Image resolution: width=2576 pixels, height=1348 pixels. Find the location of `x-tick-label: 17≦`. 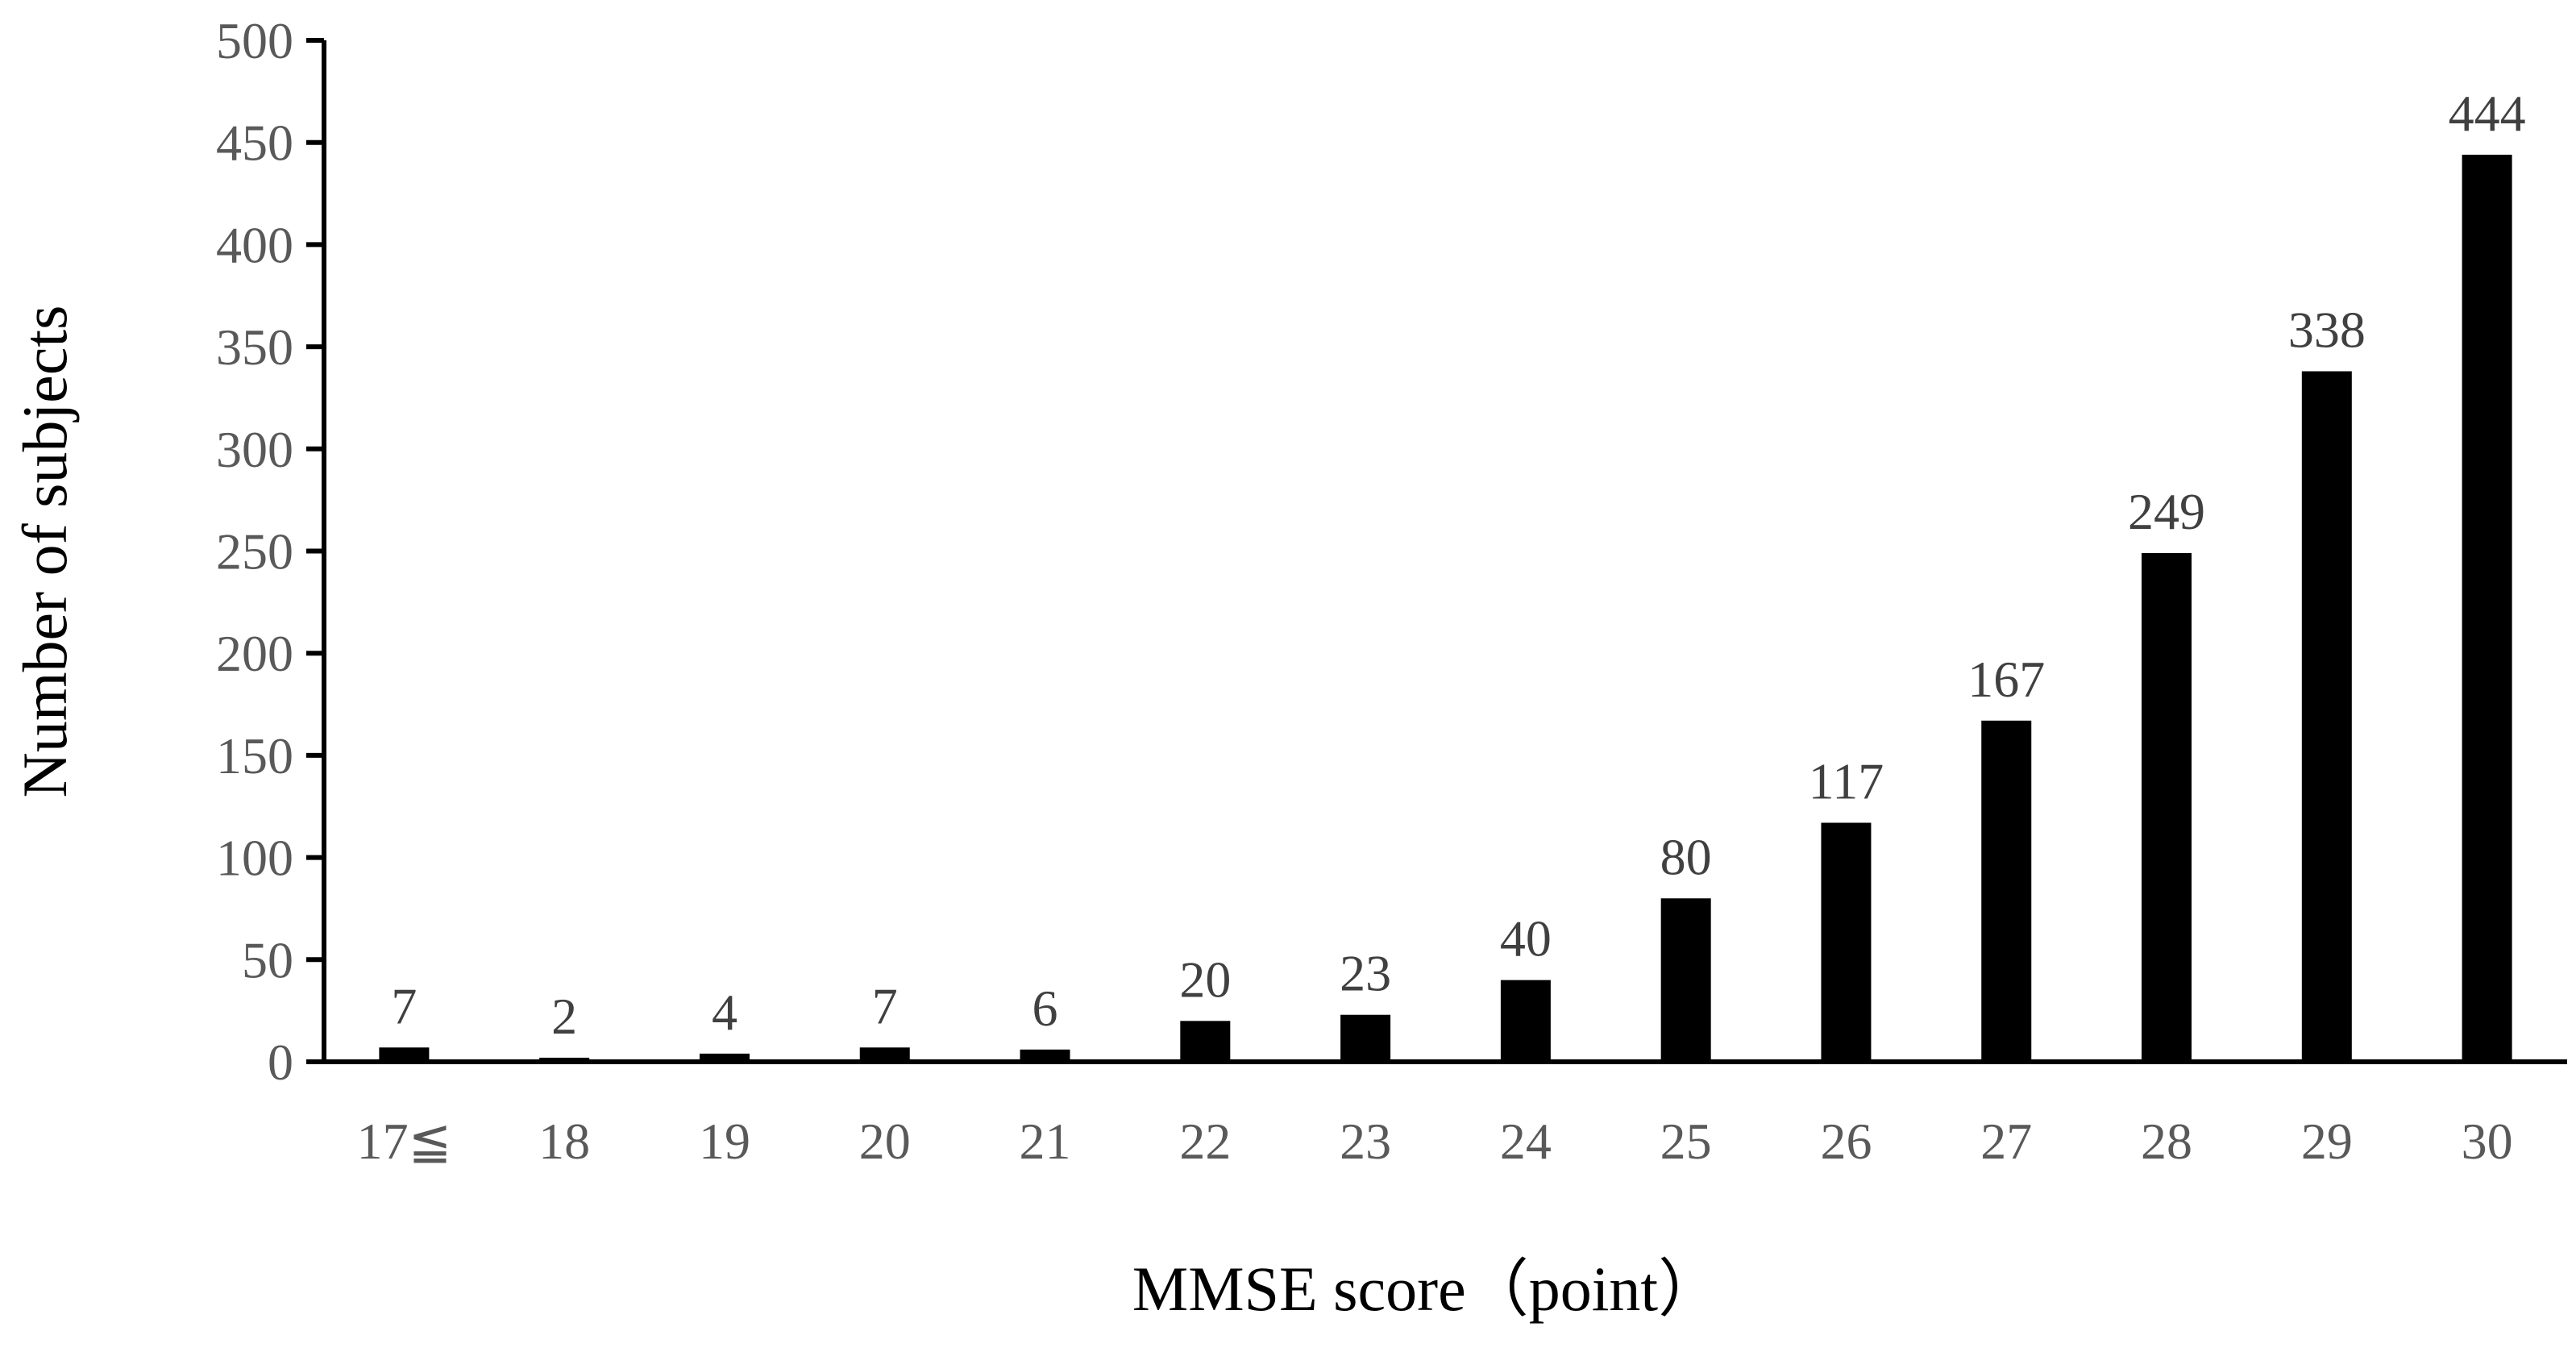

x-tick-label: 17≦ is located at coordinates (404, 1141).